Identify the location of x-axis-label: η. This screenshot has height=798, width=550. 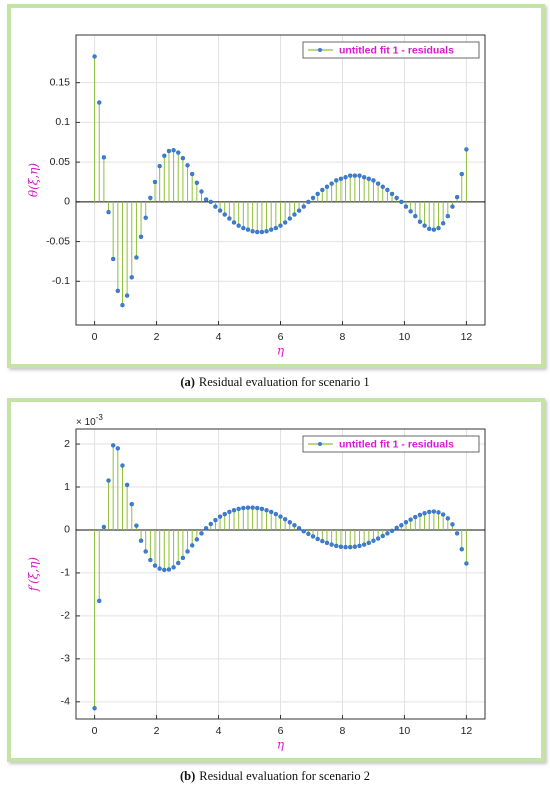
(281, 351).